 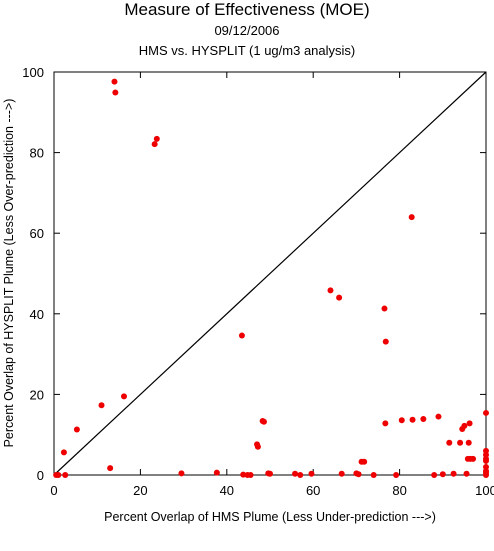 What do you see at coordinates (33, 72) in the screenshot?
I see `y-tick-label: 100` at bounding box center [33, 72].